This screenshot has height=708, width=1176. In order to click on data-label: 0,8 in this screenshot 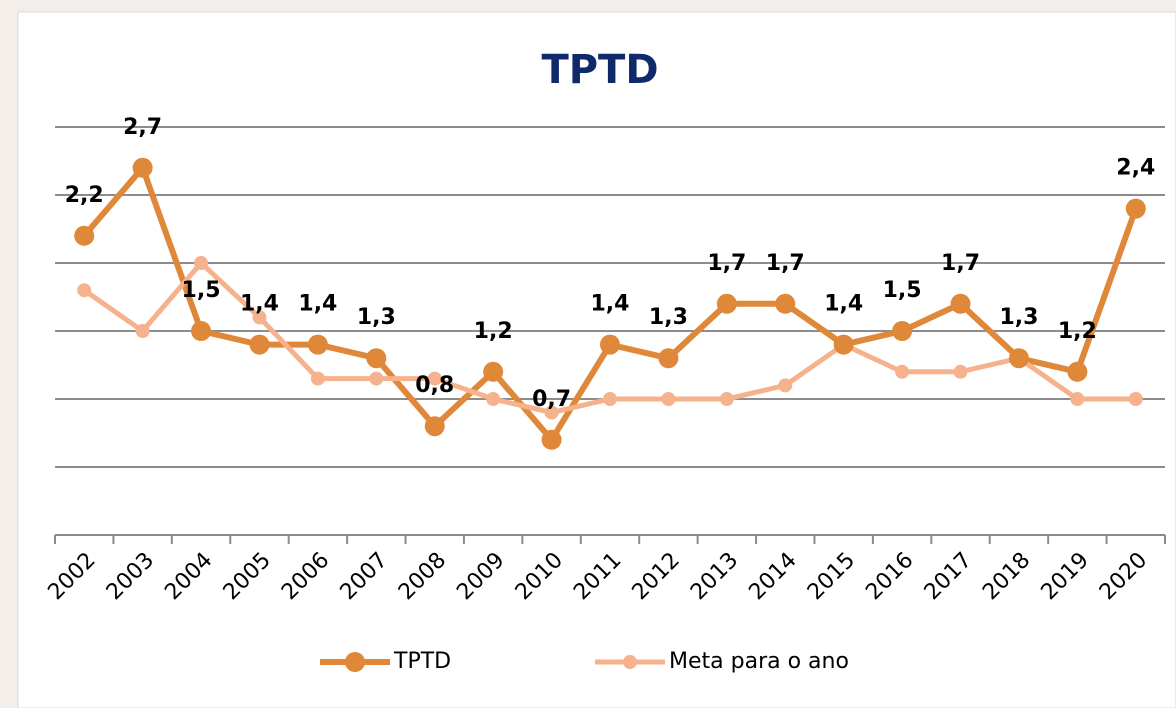, I will do `click(434, 385)`.